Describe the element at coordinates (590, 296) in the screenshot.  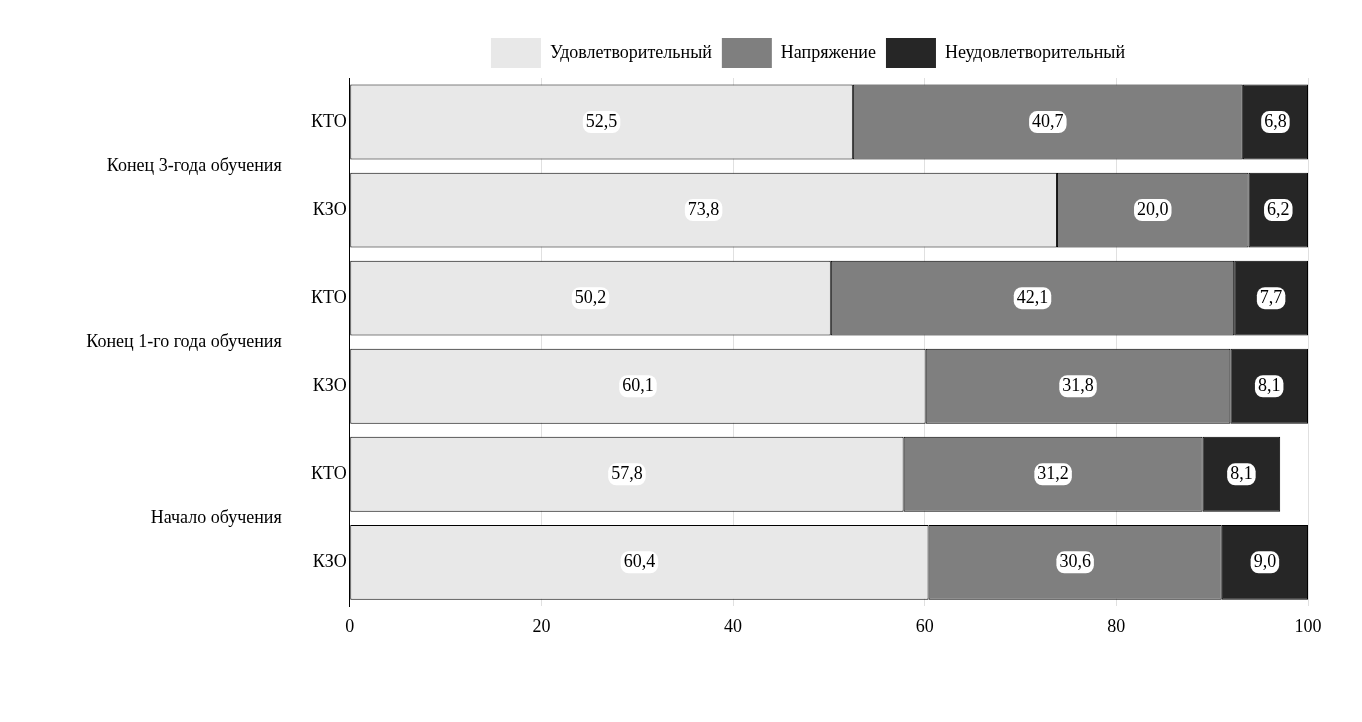
I see `data-label: 50,2` at that location.